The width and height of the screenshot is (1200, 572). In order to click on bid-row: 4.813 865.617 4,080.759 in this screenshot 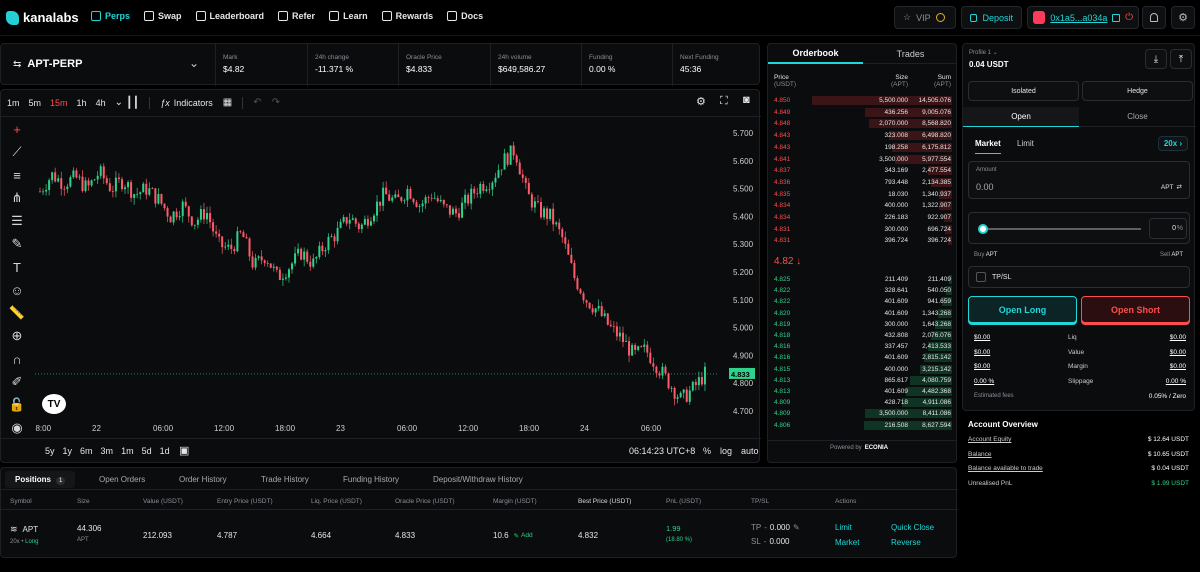, I will do `click(862, 380)`.